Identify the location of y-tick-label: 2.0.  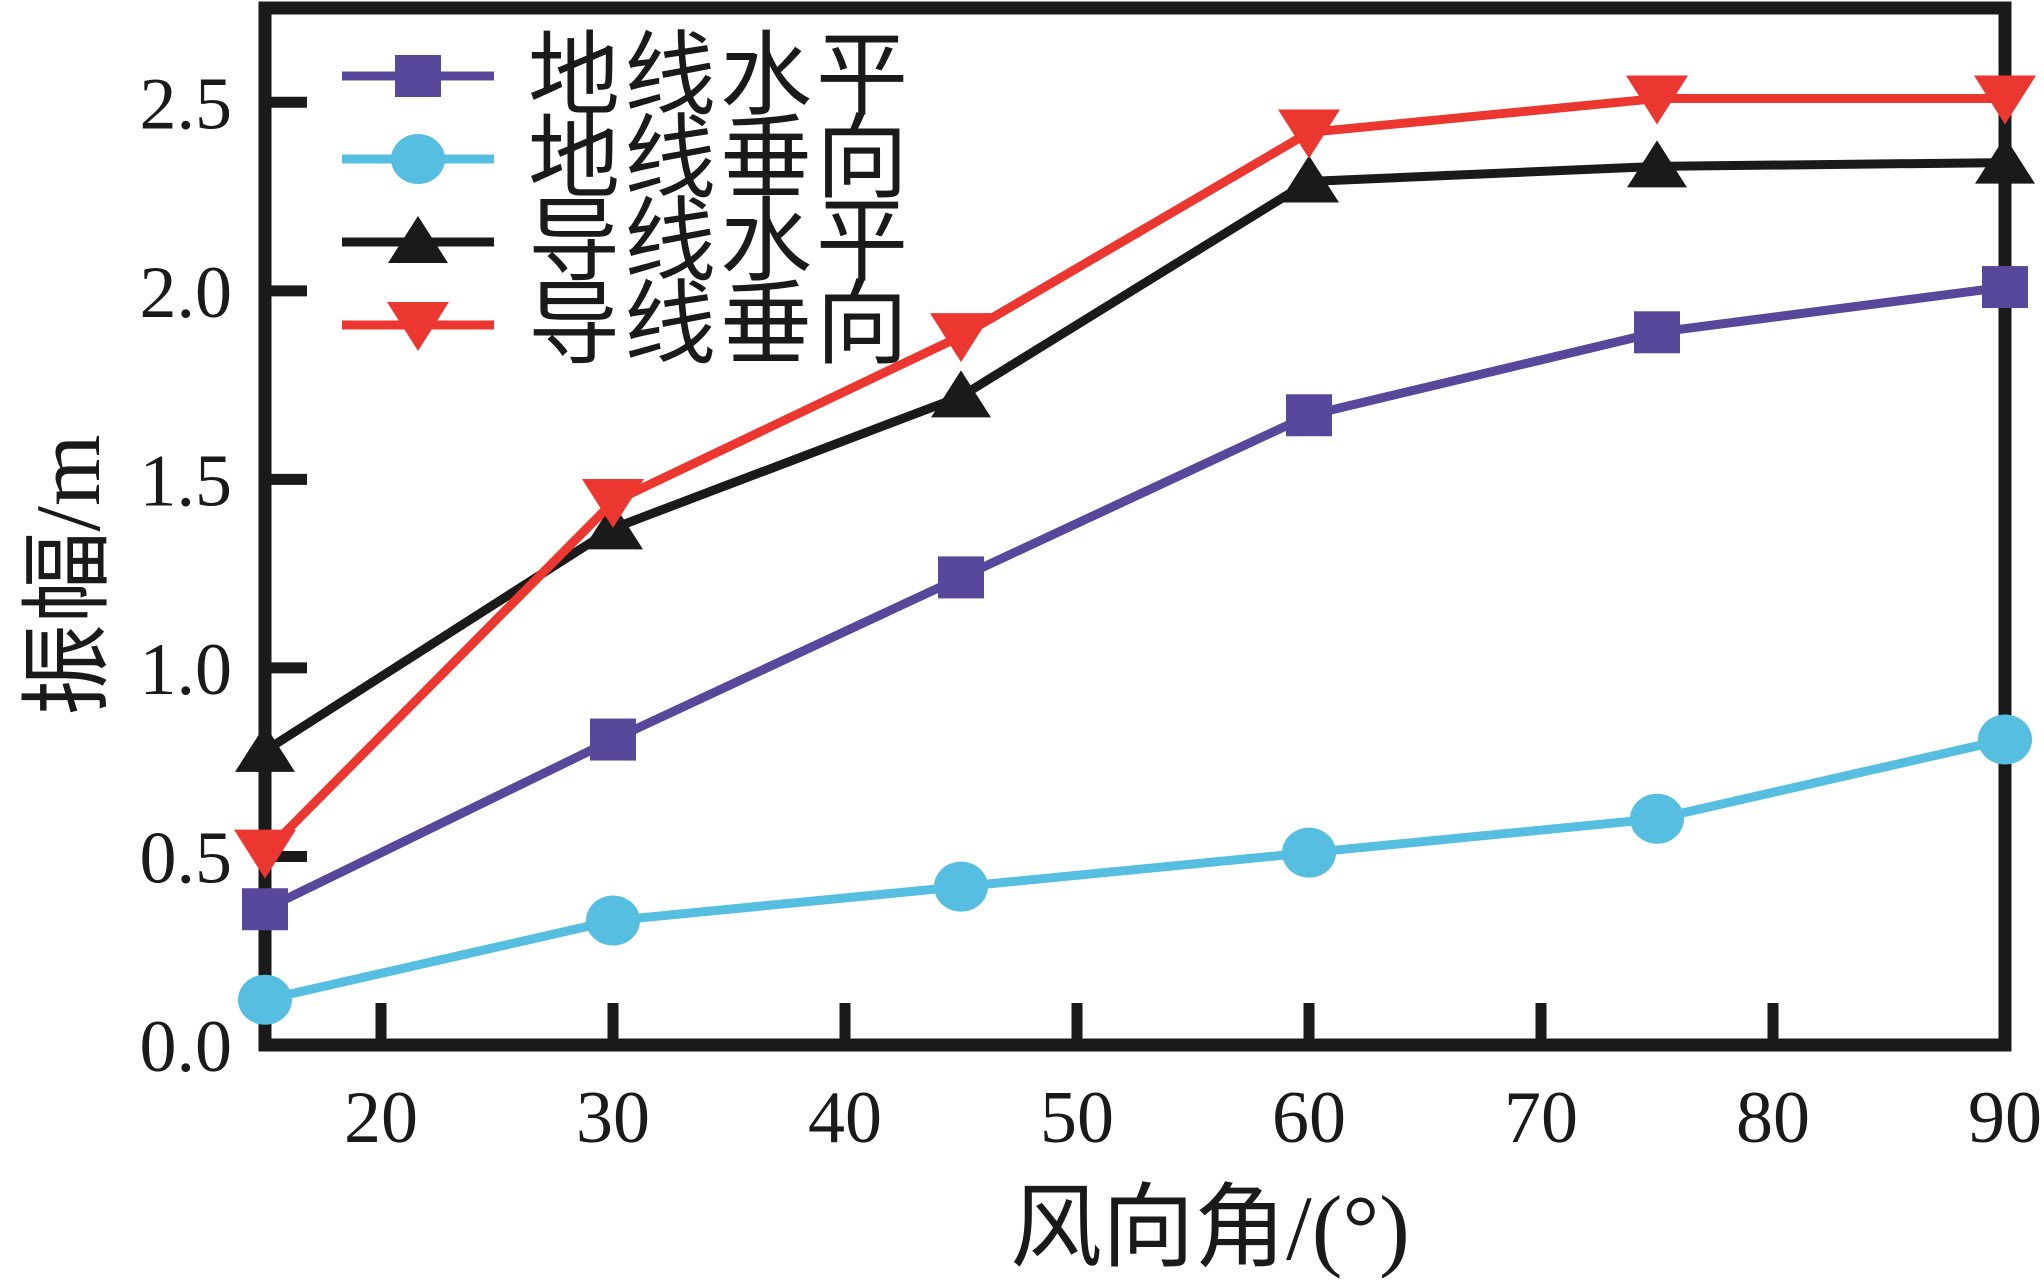
(186, 293).